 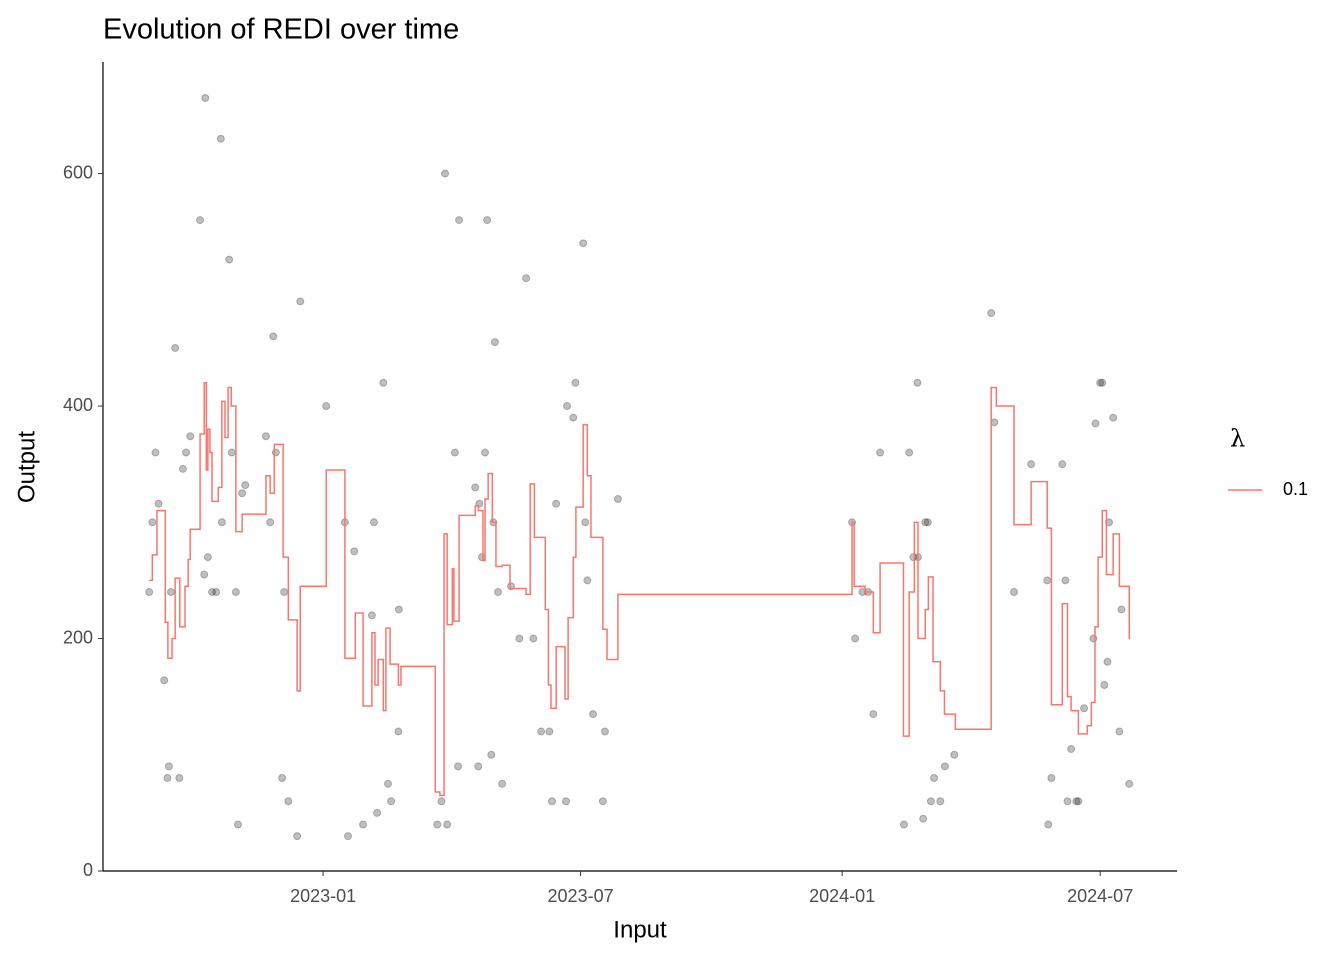 What do you see at coordinates (1295, 489) in the screenshot?
I see `legend-label: 0.1` at bounding box center [1295, 489].